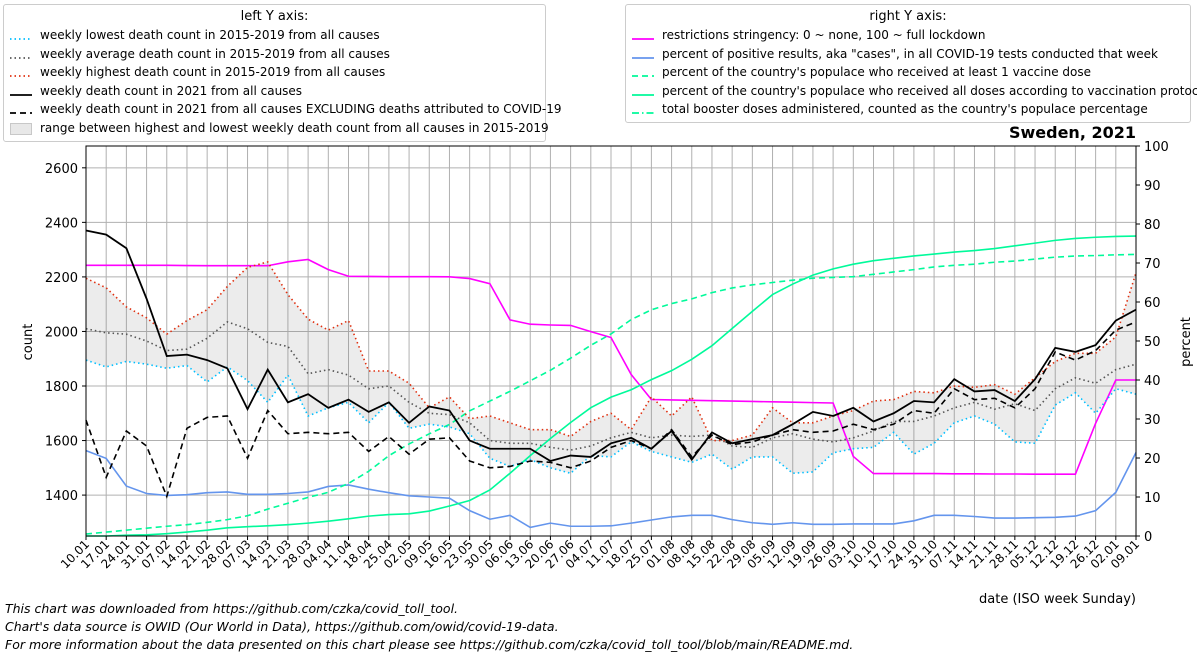  What do you see at coordinates (61, 442) in the screenshot?
I see `y-left-tick-label: 1600` at bounding box center [61, 442].